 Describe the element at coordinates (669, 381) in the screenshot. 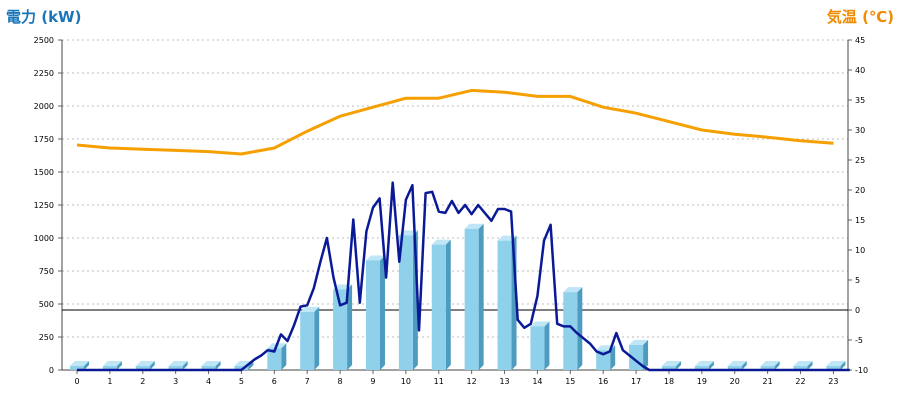

I see `x-tick-label: 18` at that location.